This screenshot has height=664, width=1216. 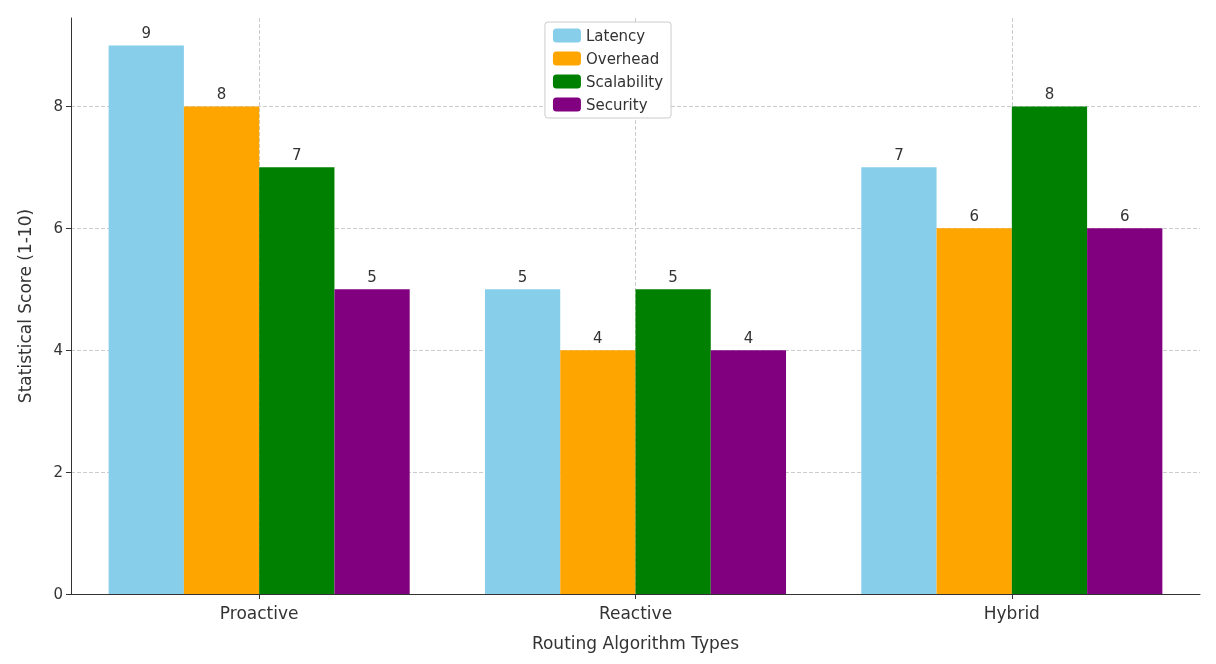 I want to click on x-tick-label: Hybrid, so click(x=1011, y=612).